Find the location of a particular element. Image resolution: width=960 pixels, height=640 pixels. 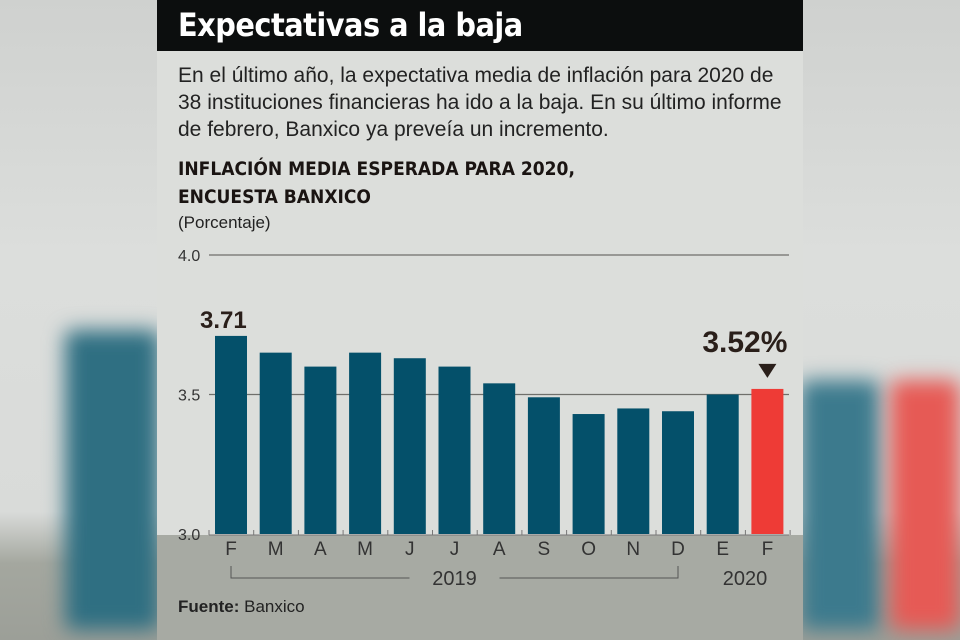

photo-shadow is located at coordinates (480, 587).